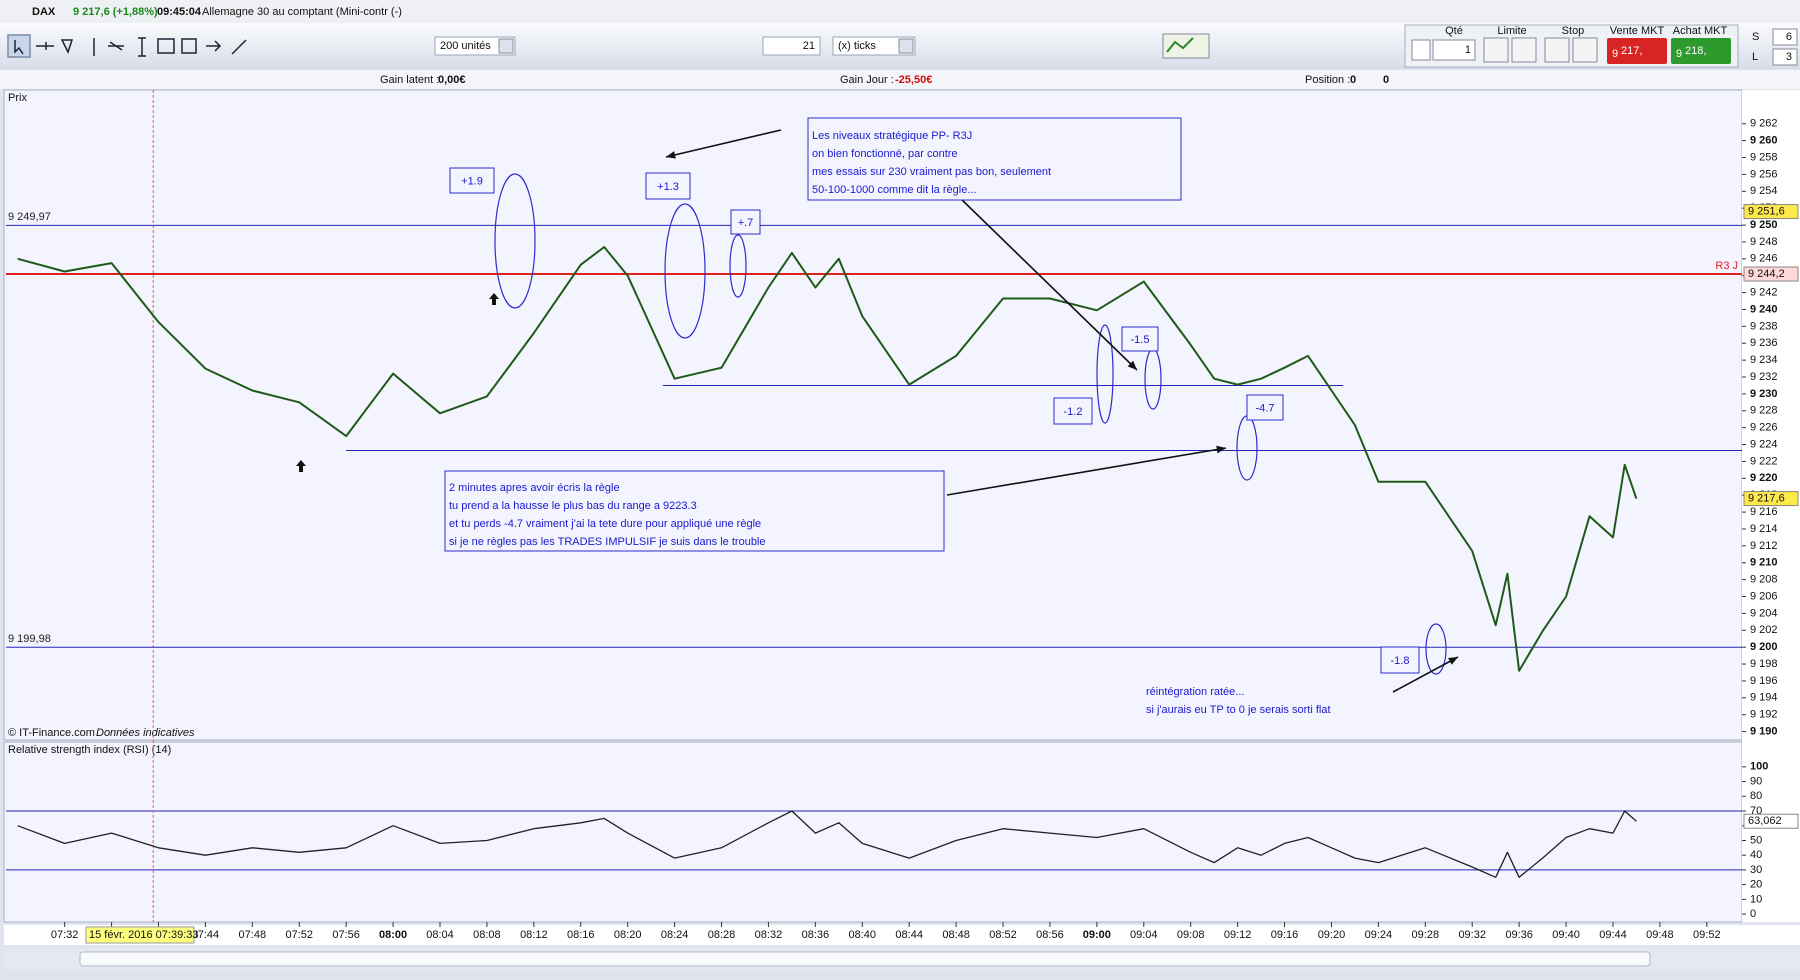  What do you see at coordinates (206, 935) in the screenshot?
I see `x-tick-label: 07:44` at bounding box center [206, 935].